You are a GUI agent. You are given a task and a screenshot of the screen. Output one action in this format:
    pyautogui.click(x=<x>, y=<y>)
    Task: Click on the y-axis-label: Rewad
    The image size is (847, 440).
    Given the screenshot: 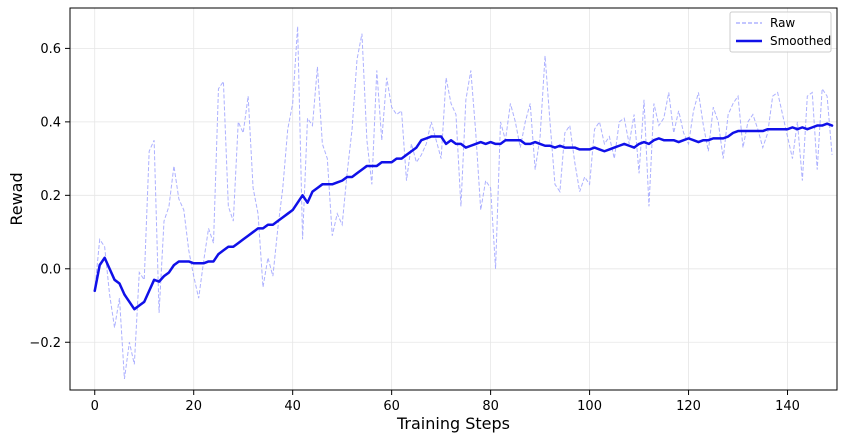 What is the action you would take?
    pyautogui.click(x=16, y=198)
    